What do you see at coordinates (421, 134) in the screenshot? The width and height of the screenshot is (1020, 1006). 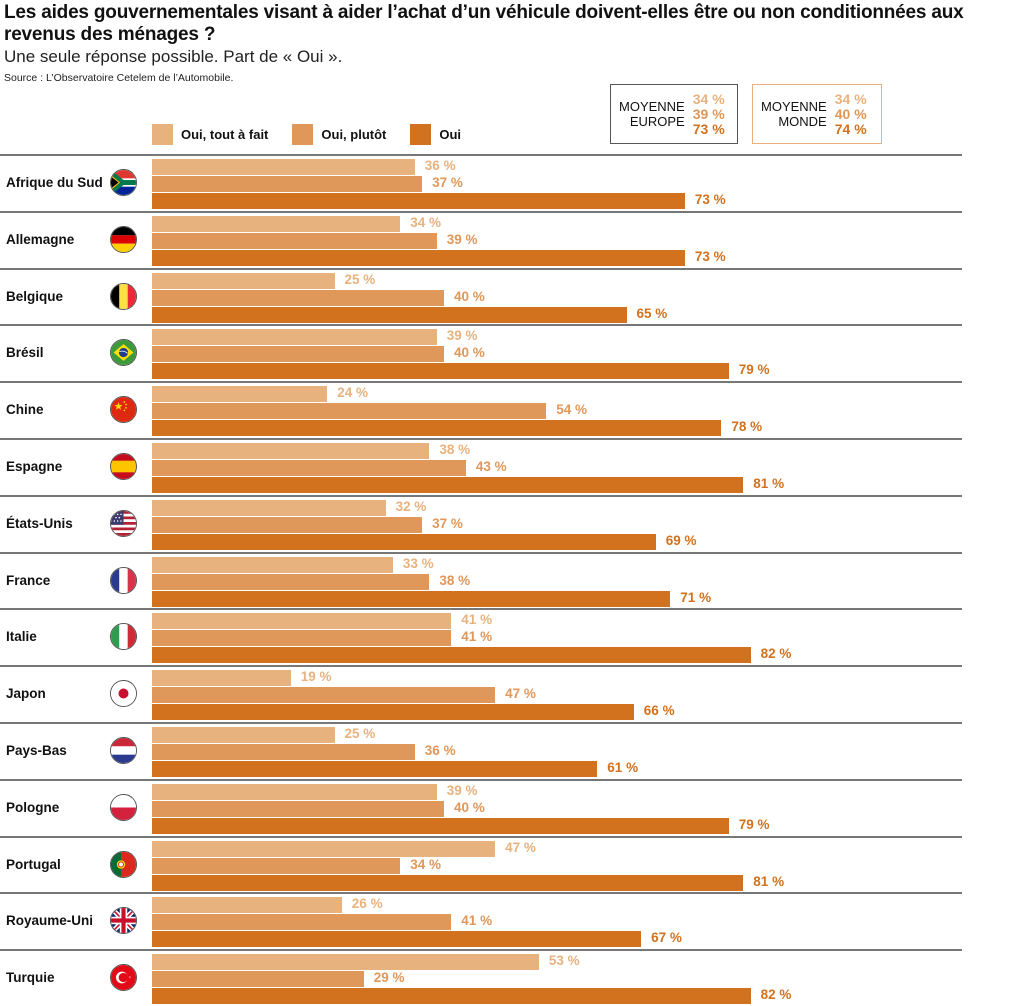 I see `legend-swatch-oui` at bounding box center [421, 134].